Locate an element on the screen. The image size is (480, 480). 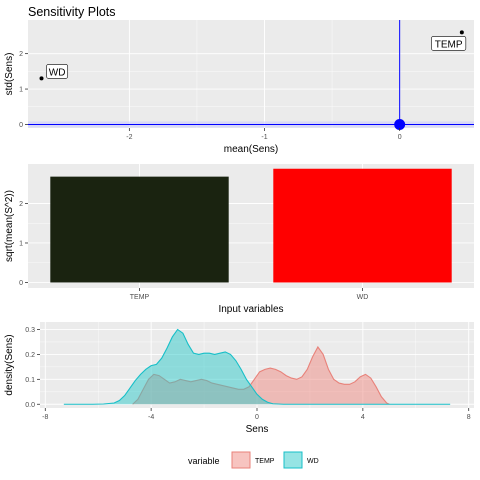
scatter-label-wd: WD is located at coordinates (57, 72).